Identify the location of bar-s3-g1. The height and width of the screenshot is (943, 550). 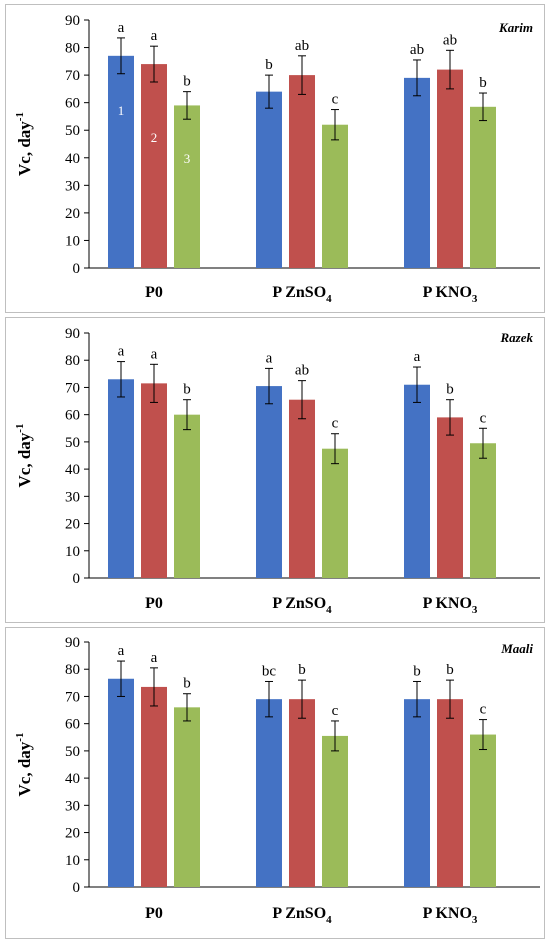
(187, 496).